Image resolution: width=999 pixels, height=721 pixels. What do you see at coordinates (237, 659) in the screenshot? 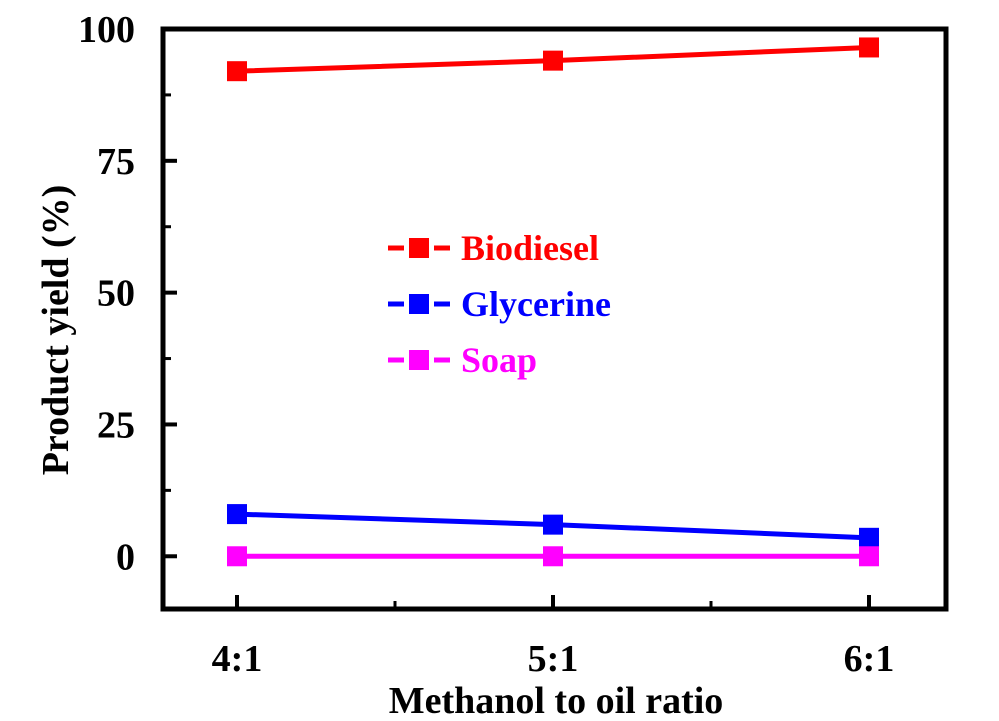
I see `x-tick-label: 4:1` at bounding box center [237, 659].